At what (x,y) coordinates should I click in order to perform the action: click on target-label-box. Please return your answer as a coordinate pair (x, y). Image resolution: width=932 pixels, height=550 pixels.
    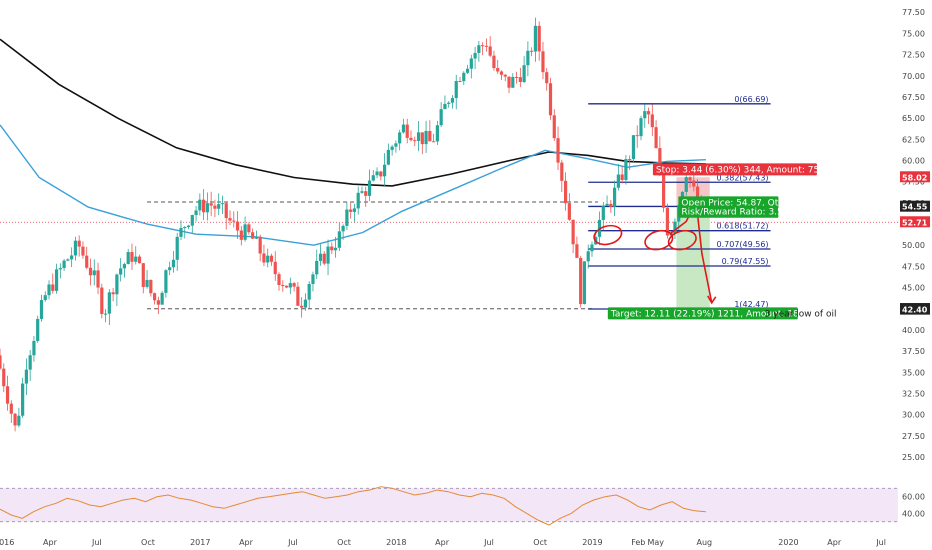
    Looking at the image, I should click on (702, 313).